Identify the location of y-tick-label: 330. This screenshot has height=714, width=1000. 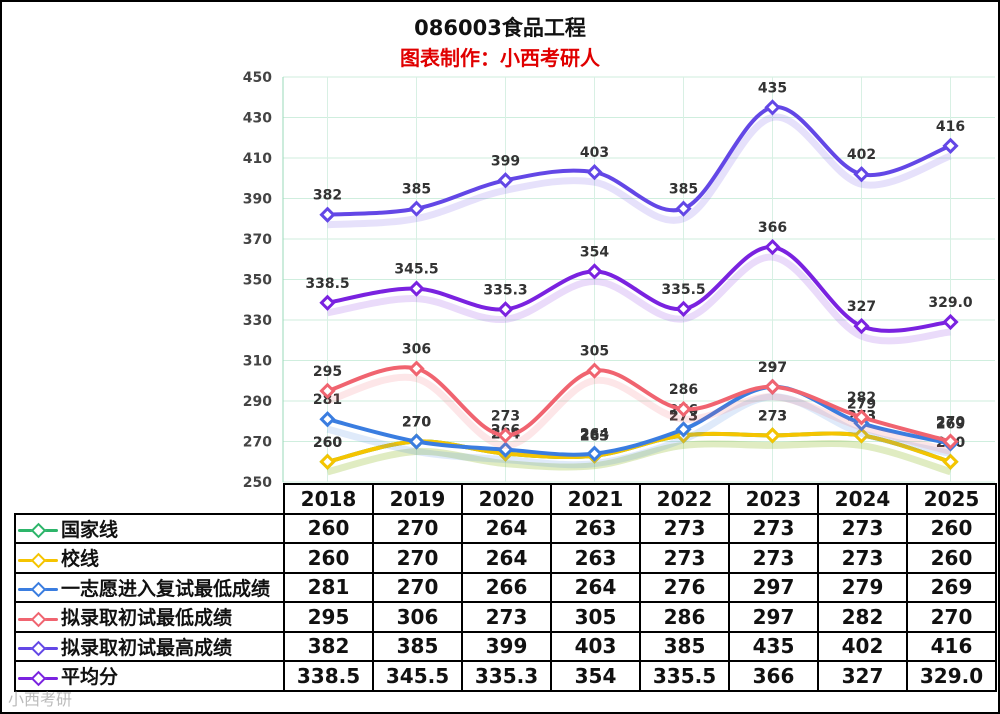
(257, 321).